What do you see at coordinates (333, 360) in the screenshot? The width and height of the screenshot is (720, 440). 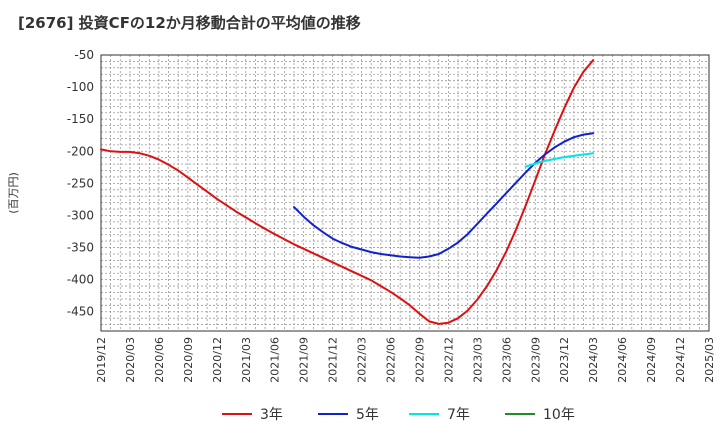 I see `x-tick-label: 2021/12` at bounding box center [333, 360].